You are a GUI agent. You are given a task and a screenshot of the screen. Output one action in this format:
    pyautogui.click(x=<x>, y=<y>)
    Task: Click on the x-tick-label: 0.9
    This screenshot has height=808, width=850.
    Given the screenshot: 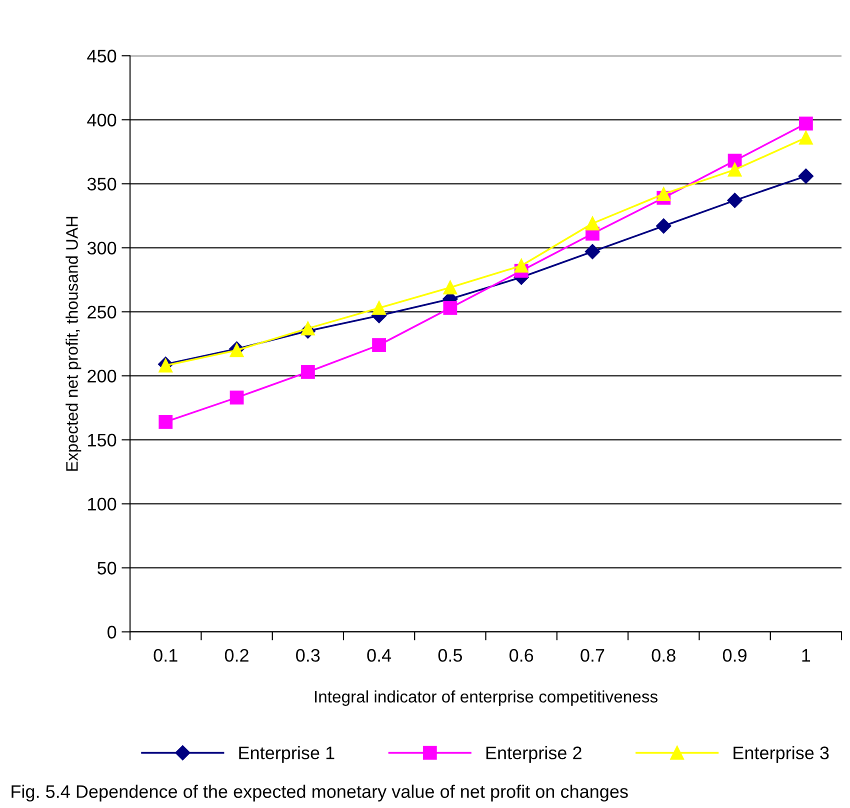 What is the action you would take?
    pyautogui.click(x=734, y=655)
    